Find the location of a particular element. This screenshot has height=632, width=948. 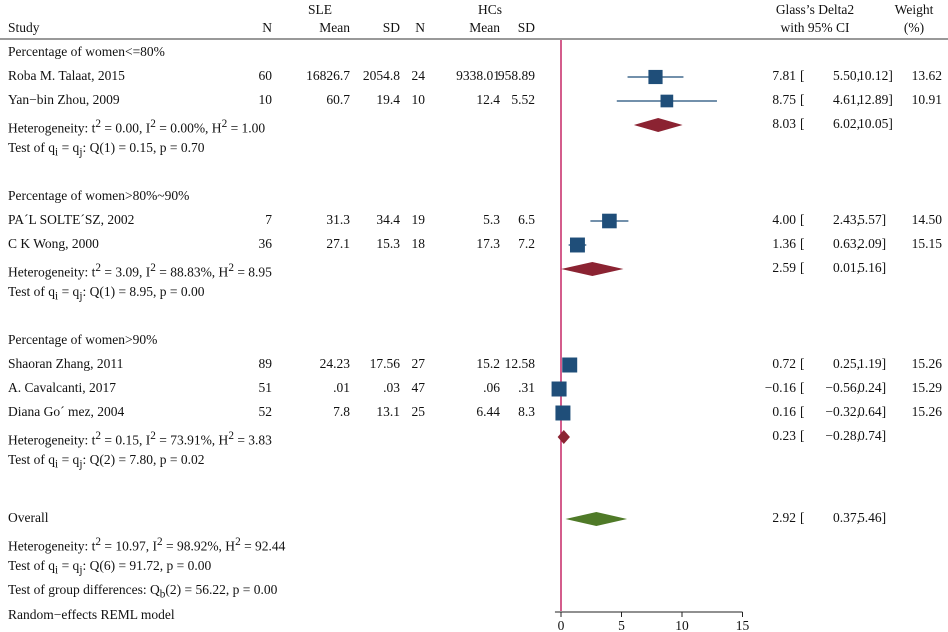

study-n2: 19 is located at coordinates (418, 219).